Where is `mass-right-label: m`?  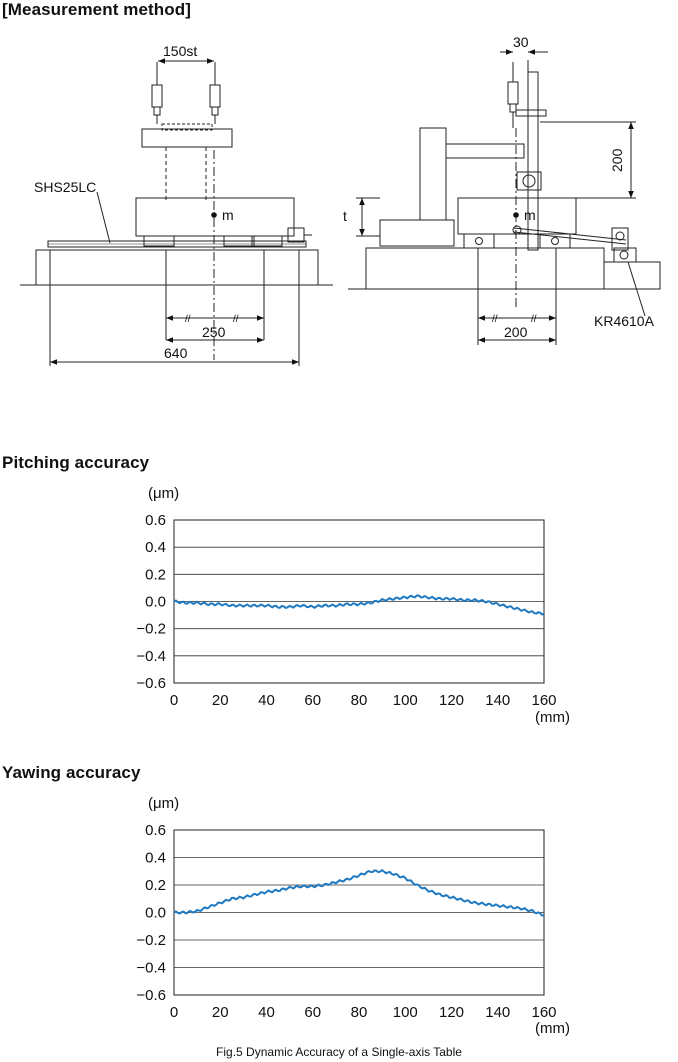
mass-right-label: m is located at coordinates (530, 215).